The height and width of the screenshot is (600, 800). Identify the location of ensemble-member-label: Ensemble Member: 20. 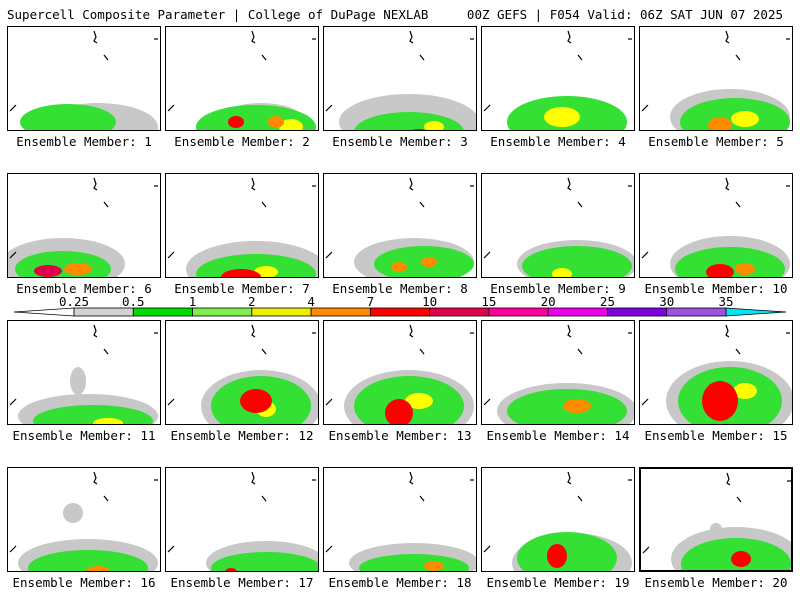
(716, 582).